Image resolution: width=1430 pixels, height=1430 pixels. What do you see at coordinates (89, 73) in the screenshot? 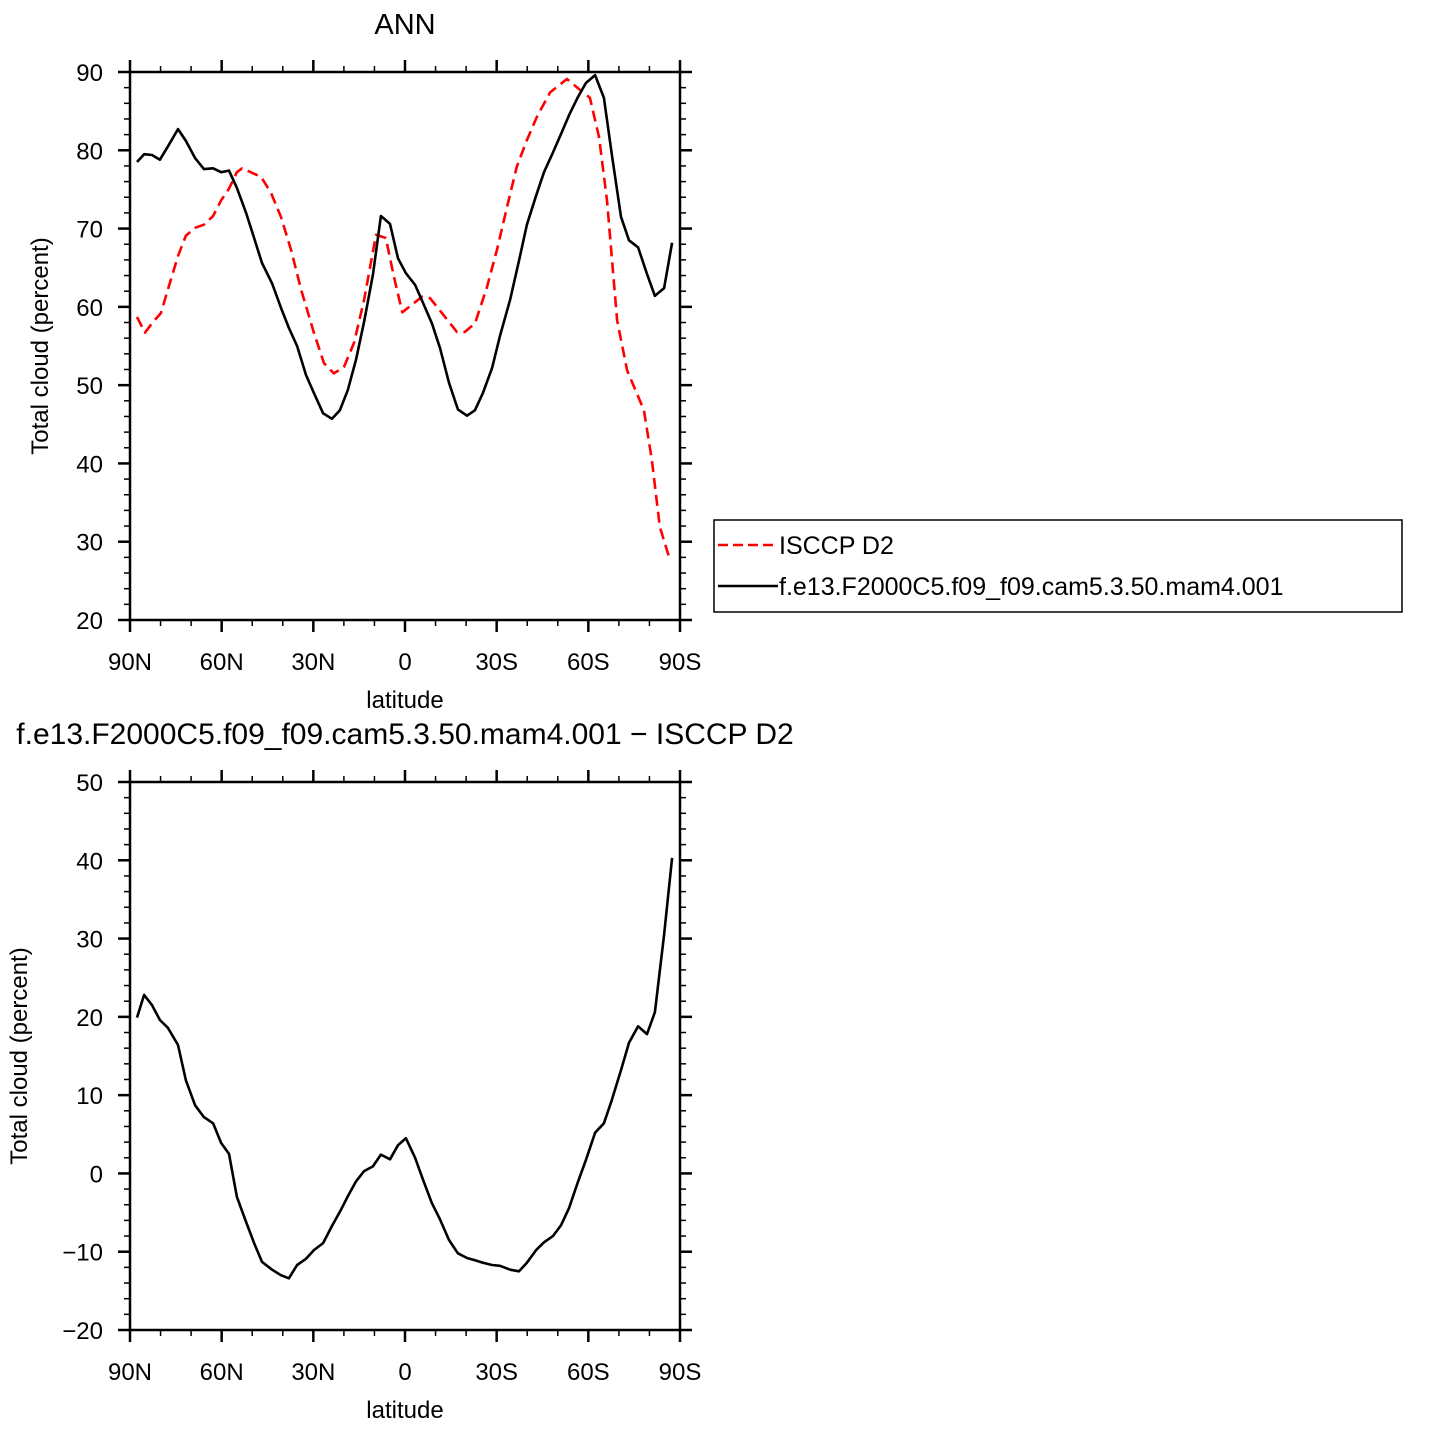
I see `top-y-tick-label: 90` at bounding box center [89, 73].